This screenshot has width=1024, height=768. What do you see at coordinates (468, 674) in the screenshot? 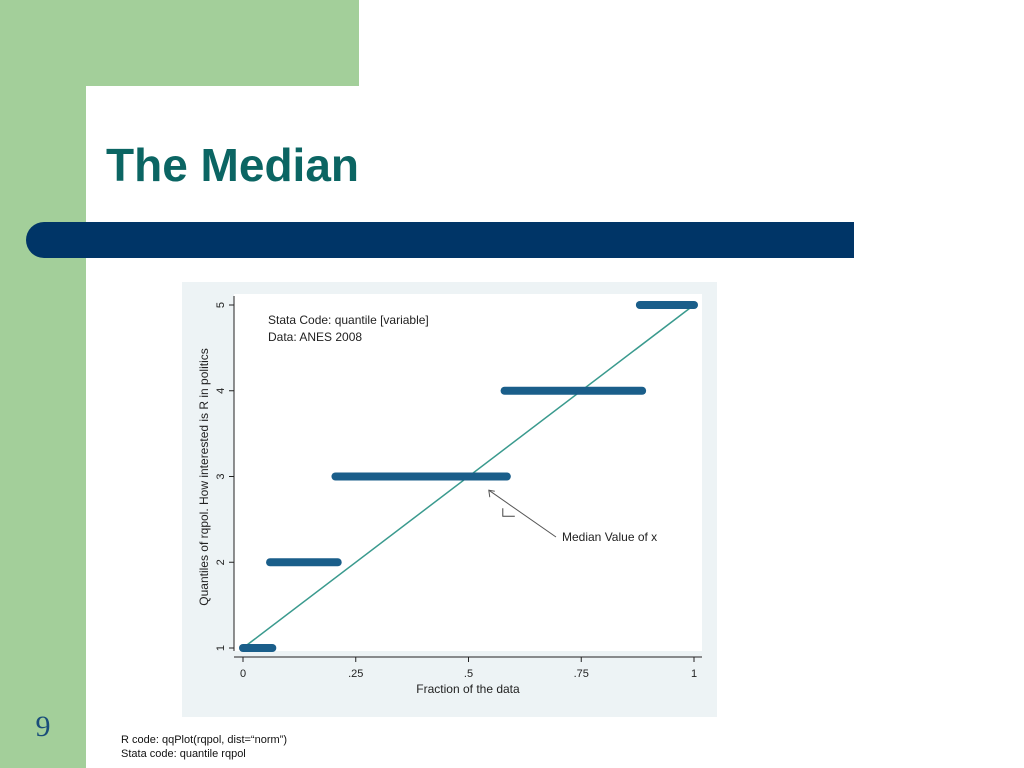
I see `x-tick-label: .5` at bounding box center [468, 674].